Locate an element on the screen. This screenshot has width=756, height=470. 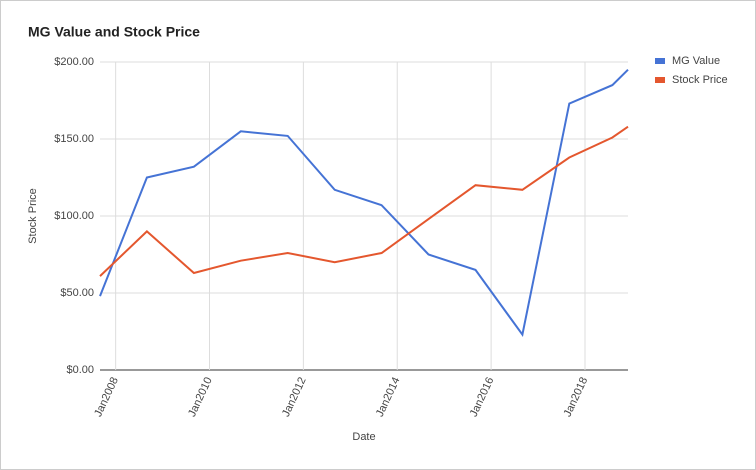
y-axis-title: Stock Price is located at coordinates (33, 216).